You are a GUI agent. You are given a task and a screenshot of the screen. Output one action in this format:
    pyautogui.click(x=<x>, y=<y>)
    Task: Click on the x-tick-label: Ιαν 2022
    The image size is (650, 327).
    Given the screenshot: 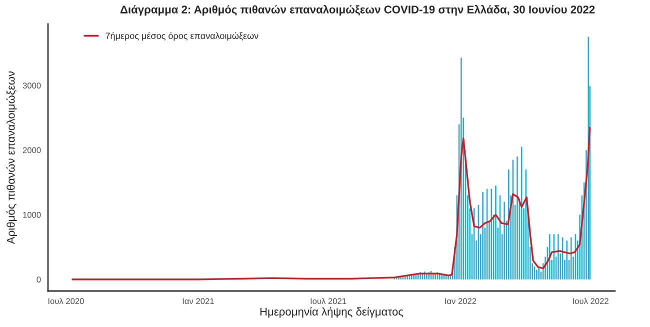 What is the action you would take?
    pyautogui.click(x=460, y=301)
    